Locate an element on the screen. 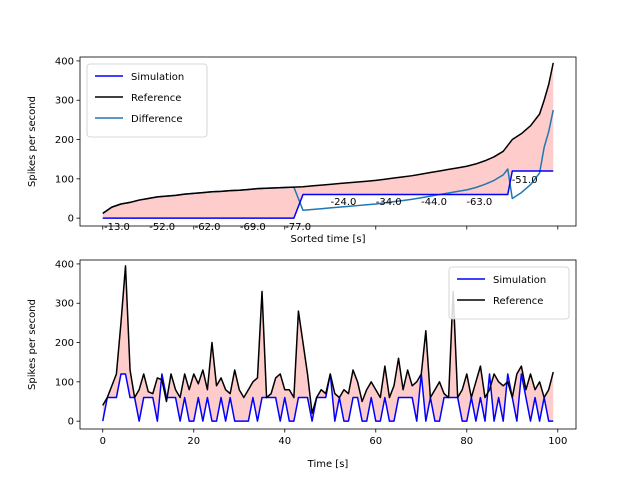 Image resolution: width=640 pixels, height=480 pixels. legend: Simulation Reference Difference is located at coordinates (147, 100).